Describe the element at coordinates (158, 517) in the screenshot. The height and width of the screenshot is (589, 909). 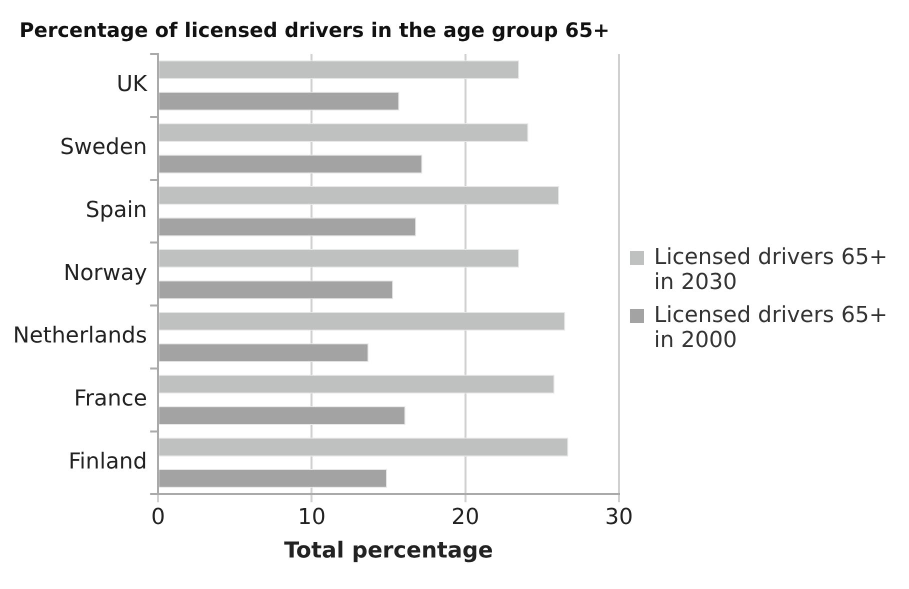
I see `x-tick-label: 0` at that location.